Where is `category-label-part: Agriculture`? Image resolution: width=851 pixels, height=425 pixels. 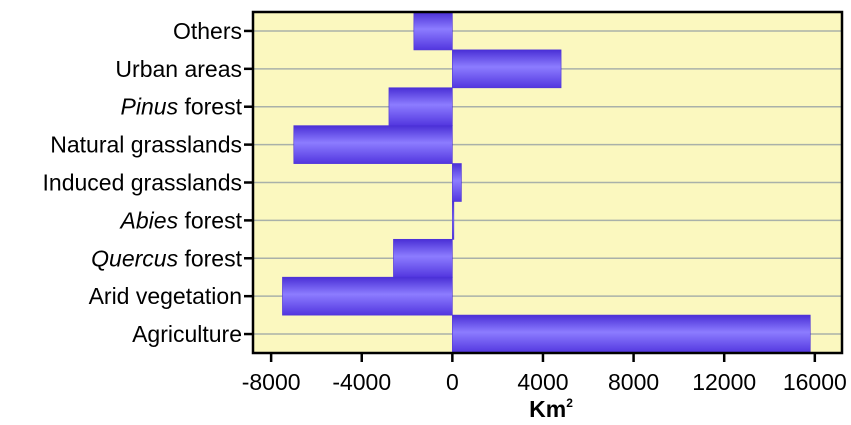
category-label-part: Agriculture is located at coordinates (187, 334).